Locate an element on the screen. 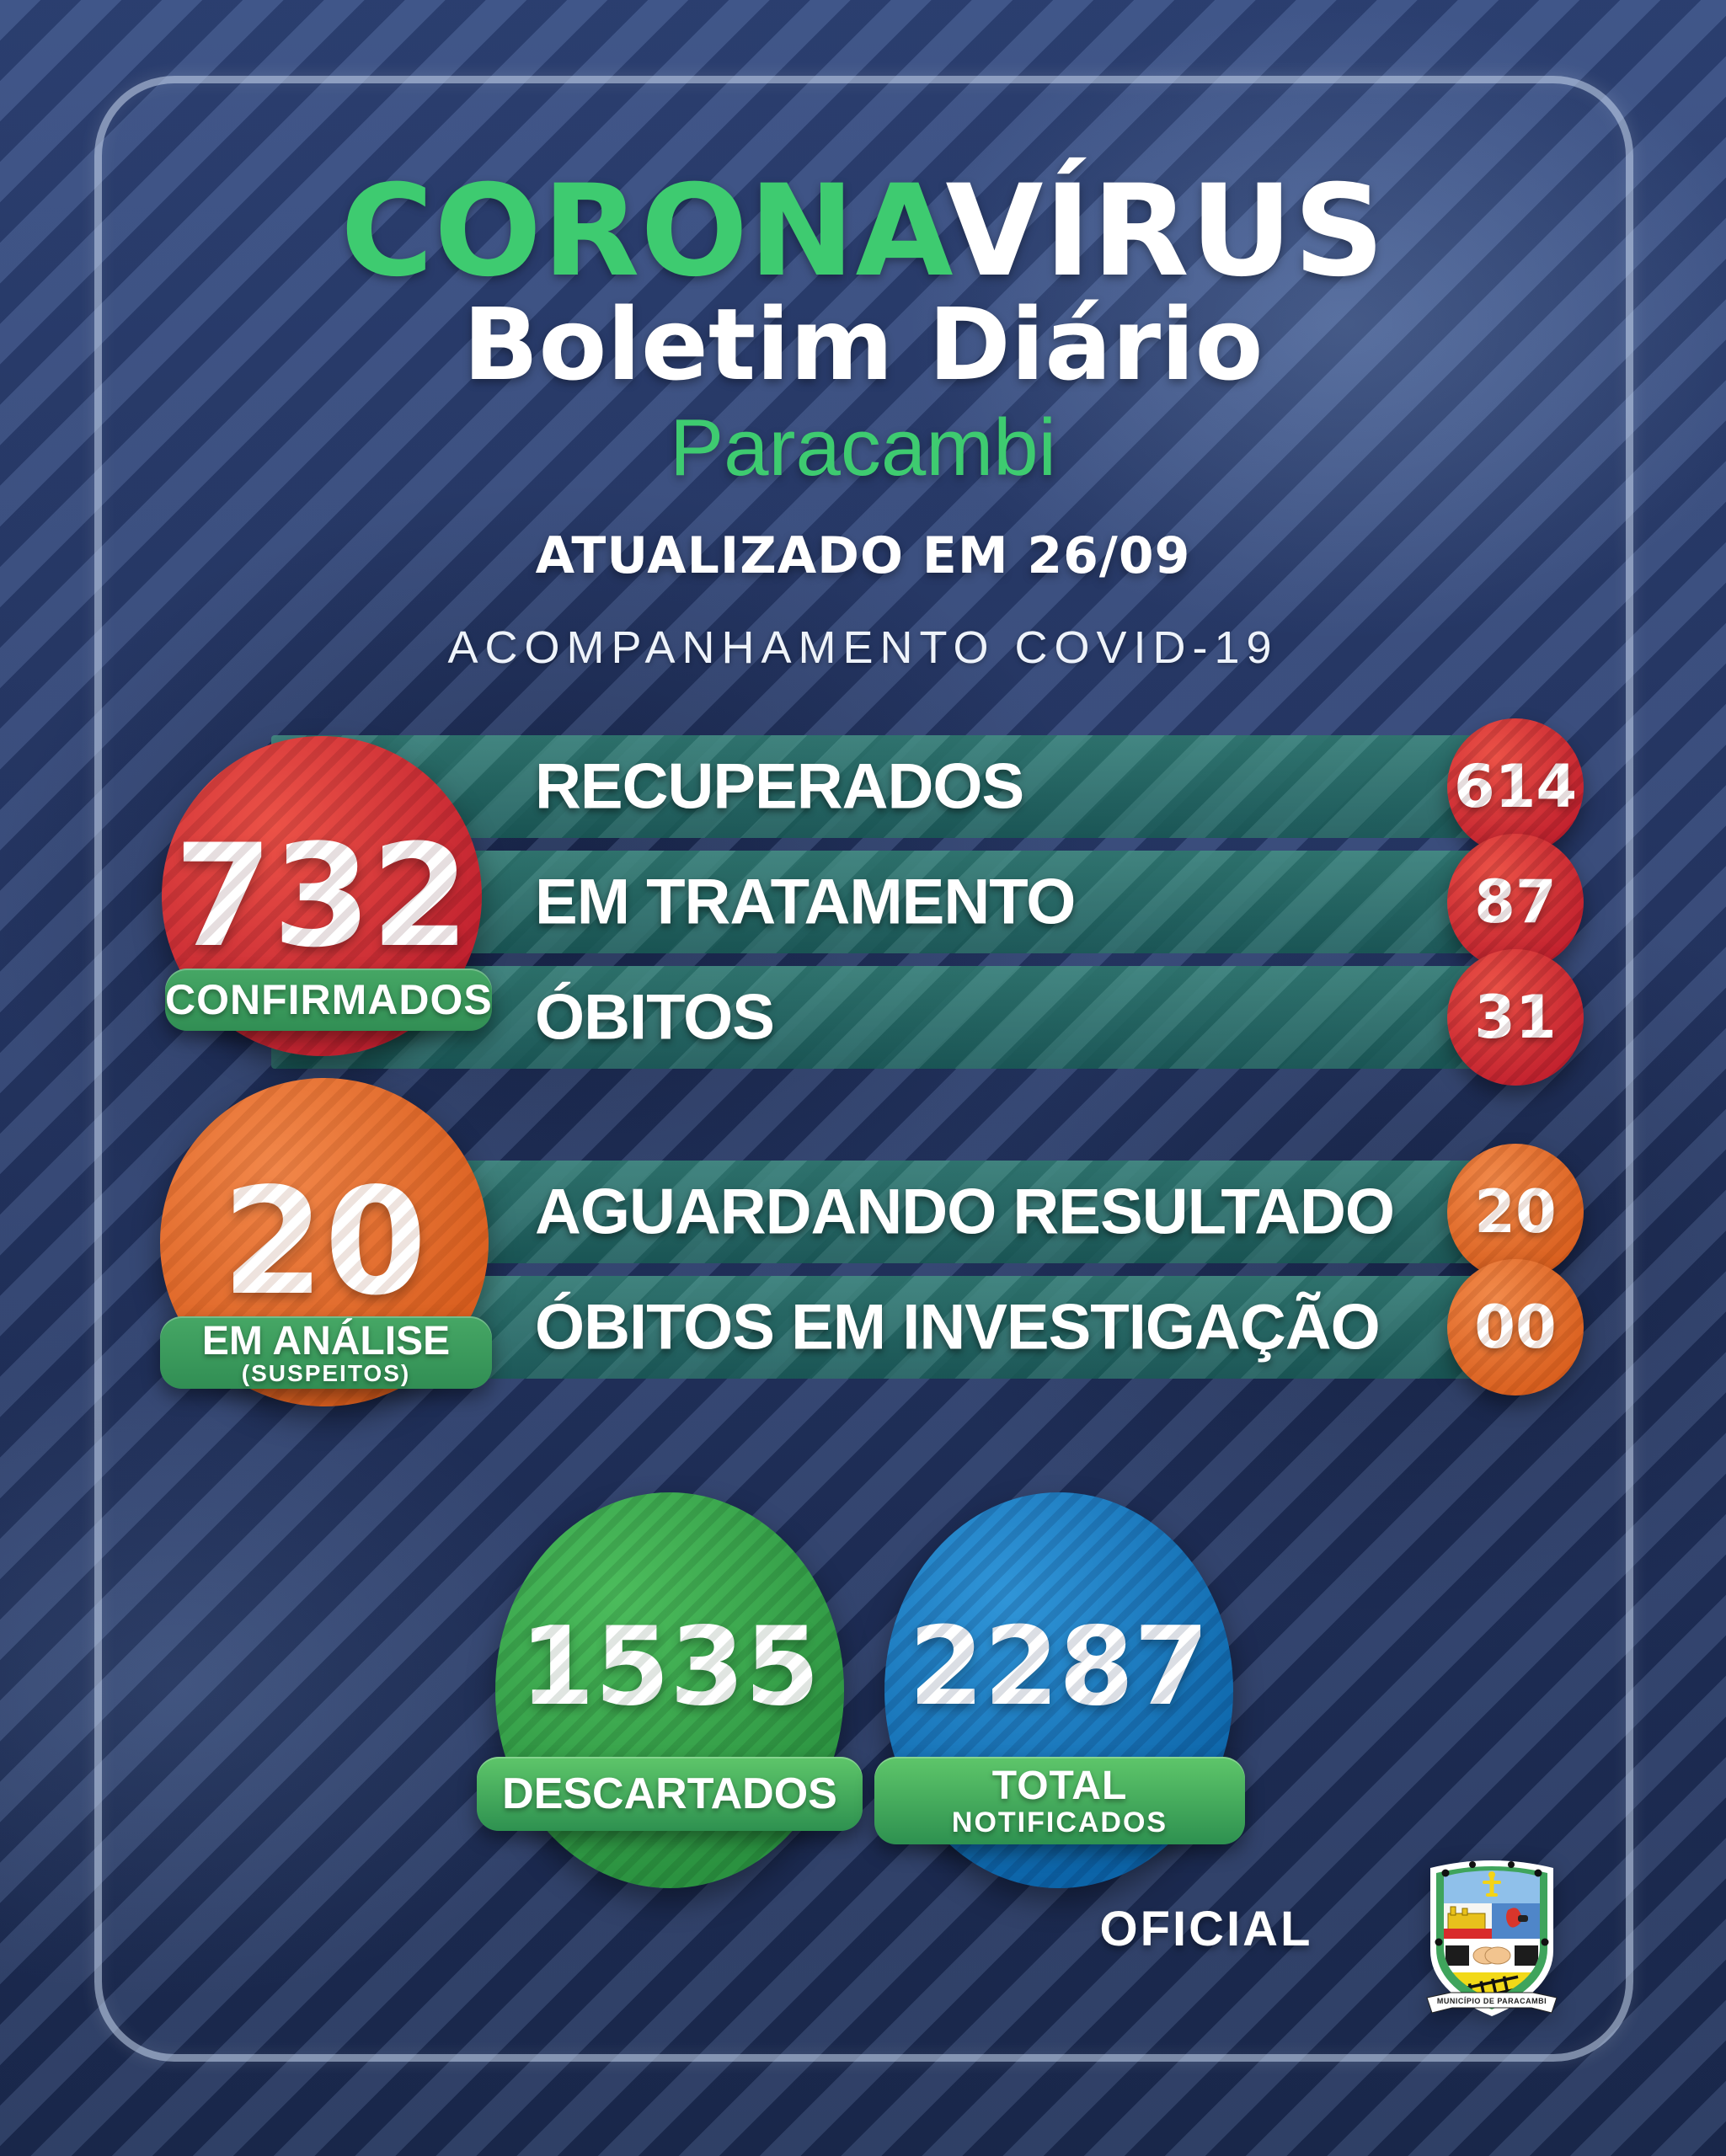 The height and width of the screenshot is (2156, 1726). suspects-badge: EM ANÁLISE (SUSPEITOS) is located at coordinates (326, 1352).